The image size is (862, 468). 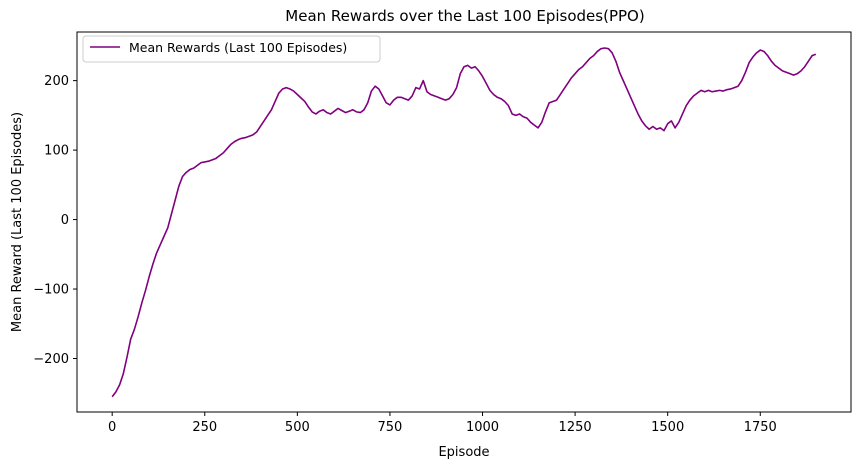 What do you see at coordinates (204, 427) in the screenshot?
I see `x-tick-label: 250` at bounding box center [204, 427].